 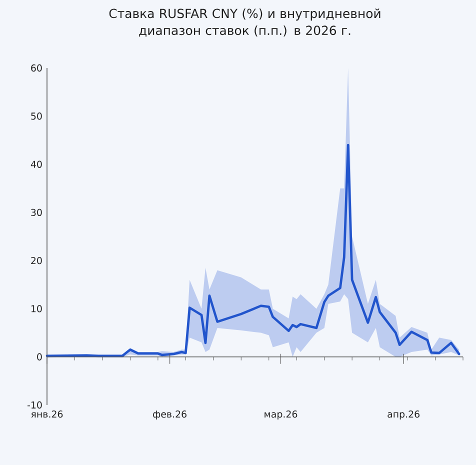 What do you see at coordinates (36, 68) in the screenshot?
I see `y-tick-label: 60` at bounding box center [36, 68].